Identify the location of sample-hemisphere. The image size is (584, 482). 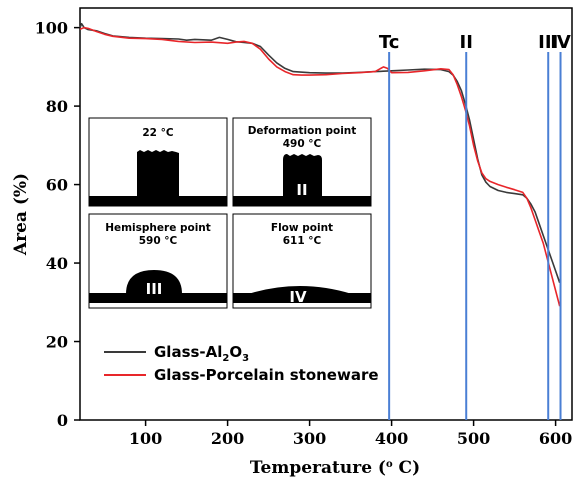
(154, 282).